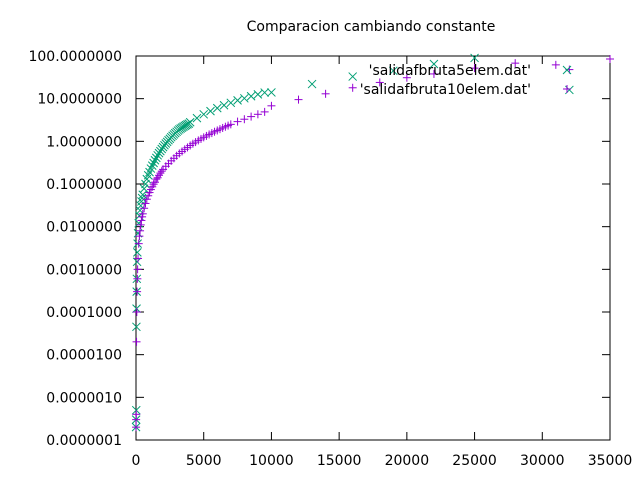 The height and width of the screenshot is (480, 640). I want to click on x-tick-label: 25000, so click(474, 461).